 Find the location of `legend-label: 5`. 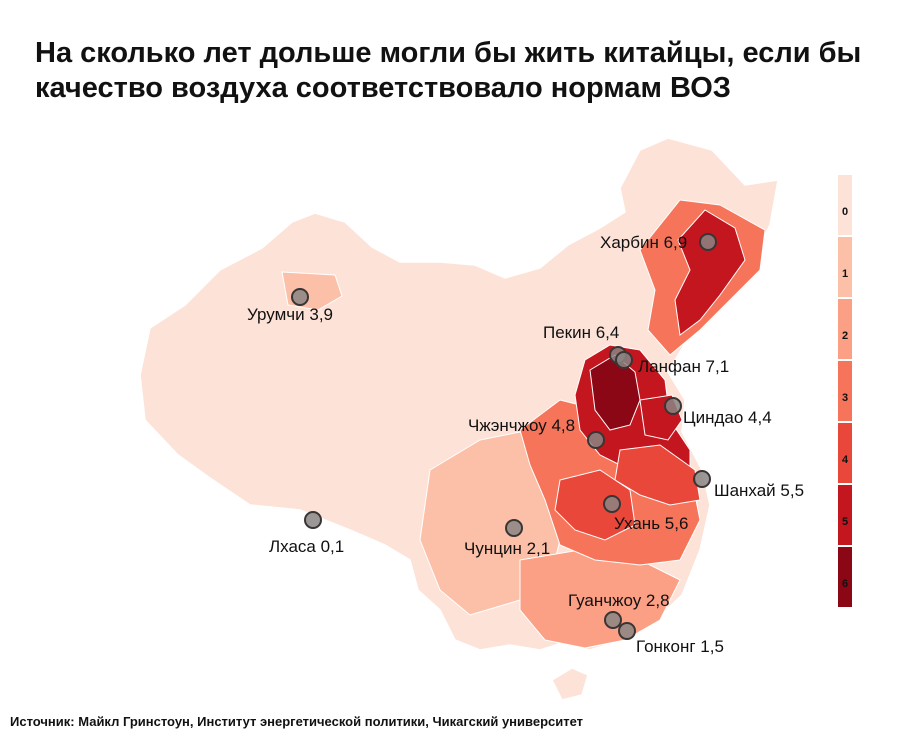

legend-label: 5 is located at coordinates (845, 522).